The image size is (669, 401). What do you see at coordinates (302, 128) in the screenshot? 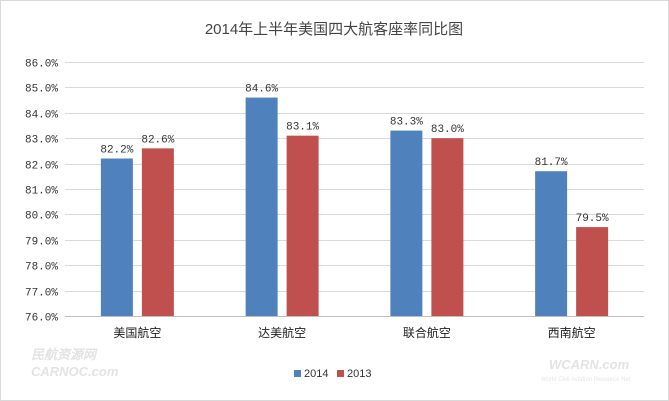
I see `data-label: 83.1%` at bounding box center [302, 128].